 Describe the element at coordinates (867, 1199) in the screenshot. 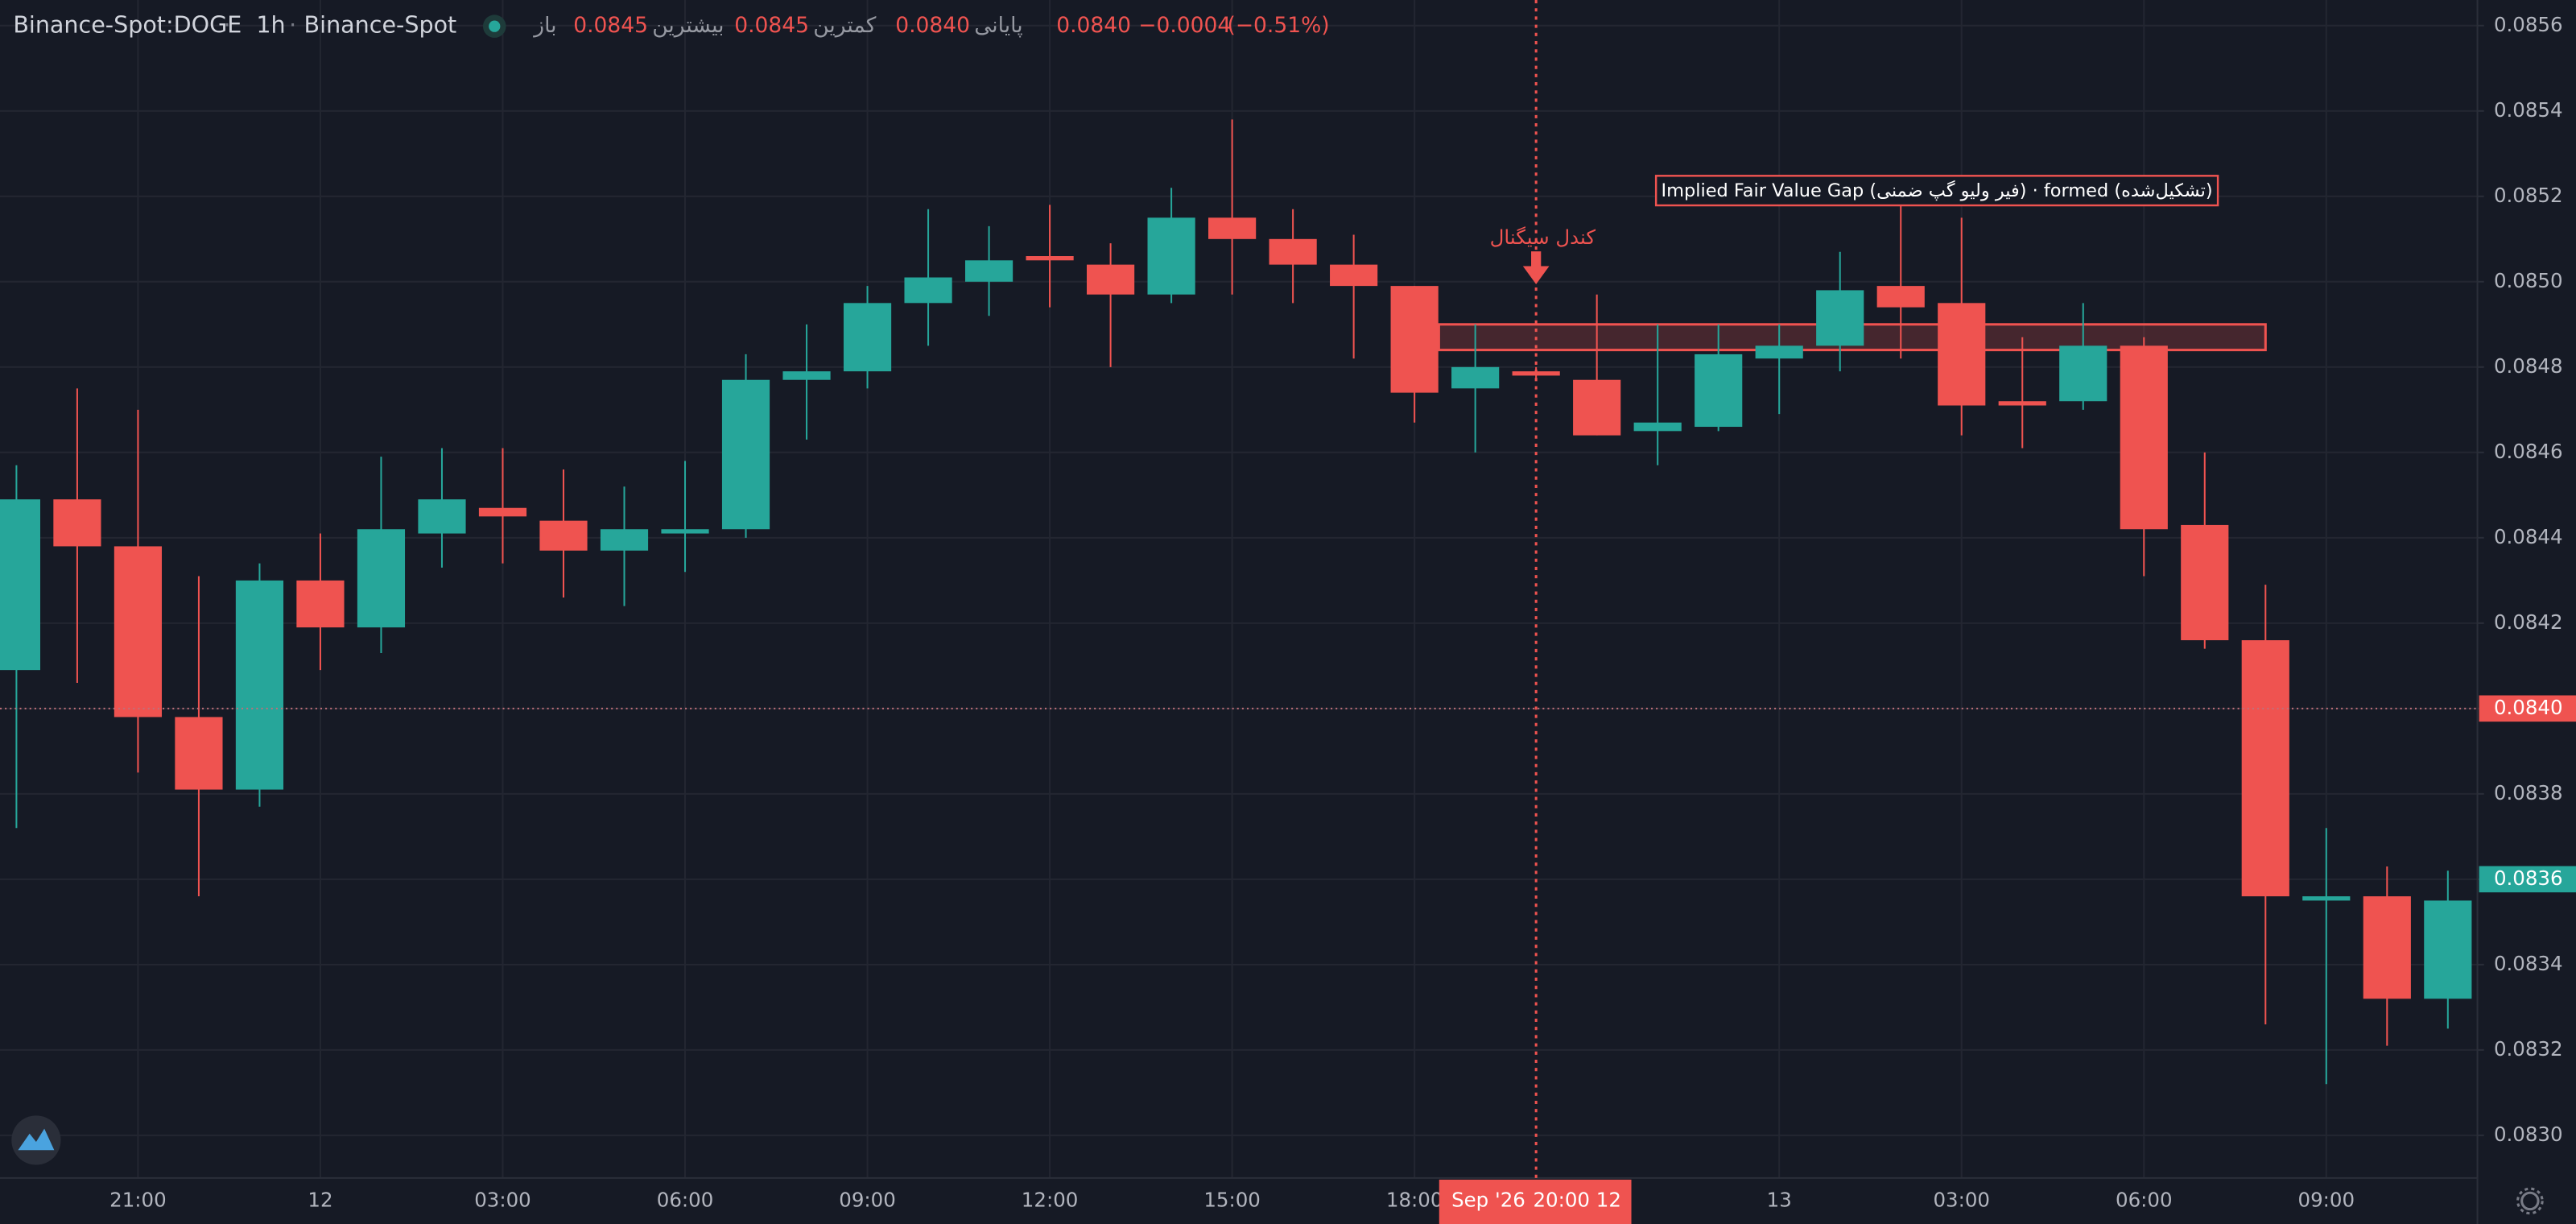

I see `x-tick-label: 09:00` at that location.